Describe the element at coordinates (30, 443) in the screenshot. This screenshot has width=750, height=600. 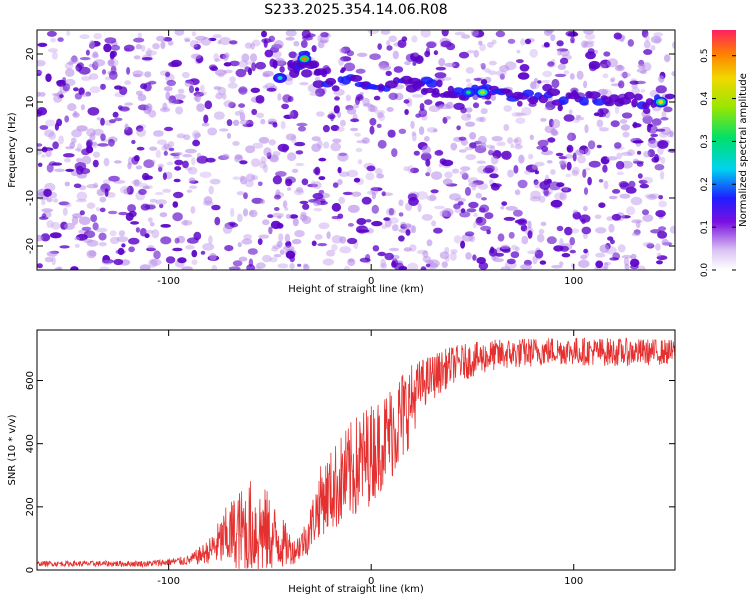
I see `y-tick-label: 400` at that location.